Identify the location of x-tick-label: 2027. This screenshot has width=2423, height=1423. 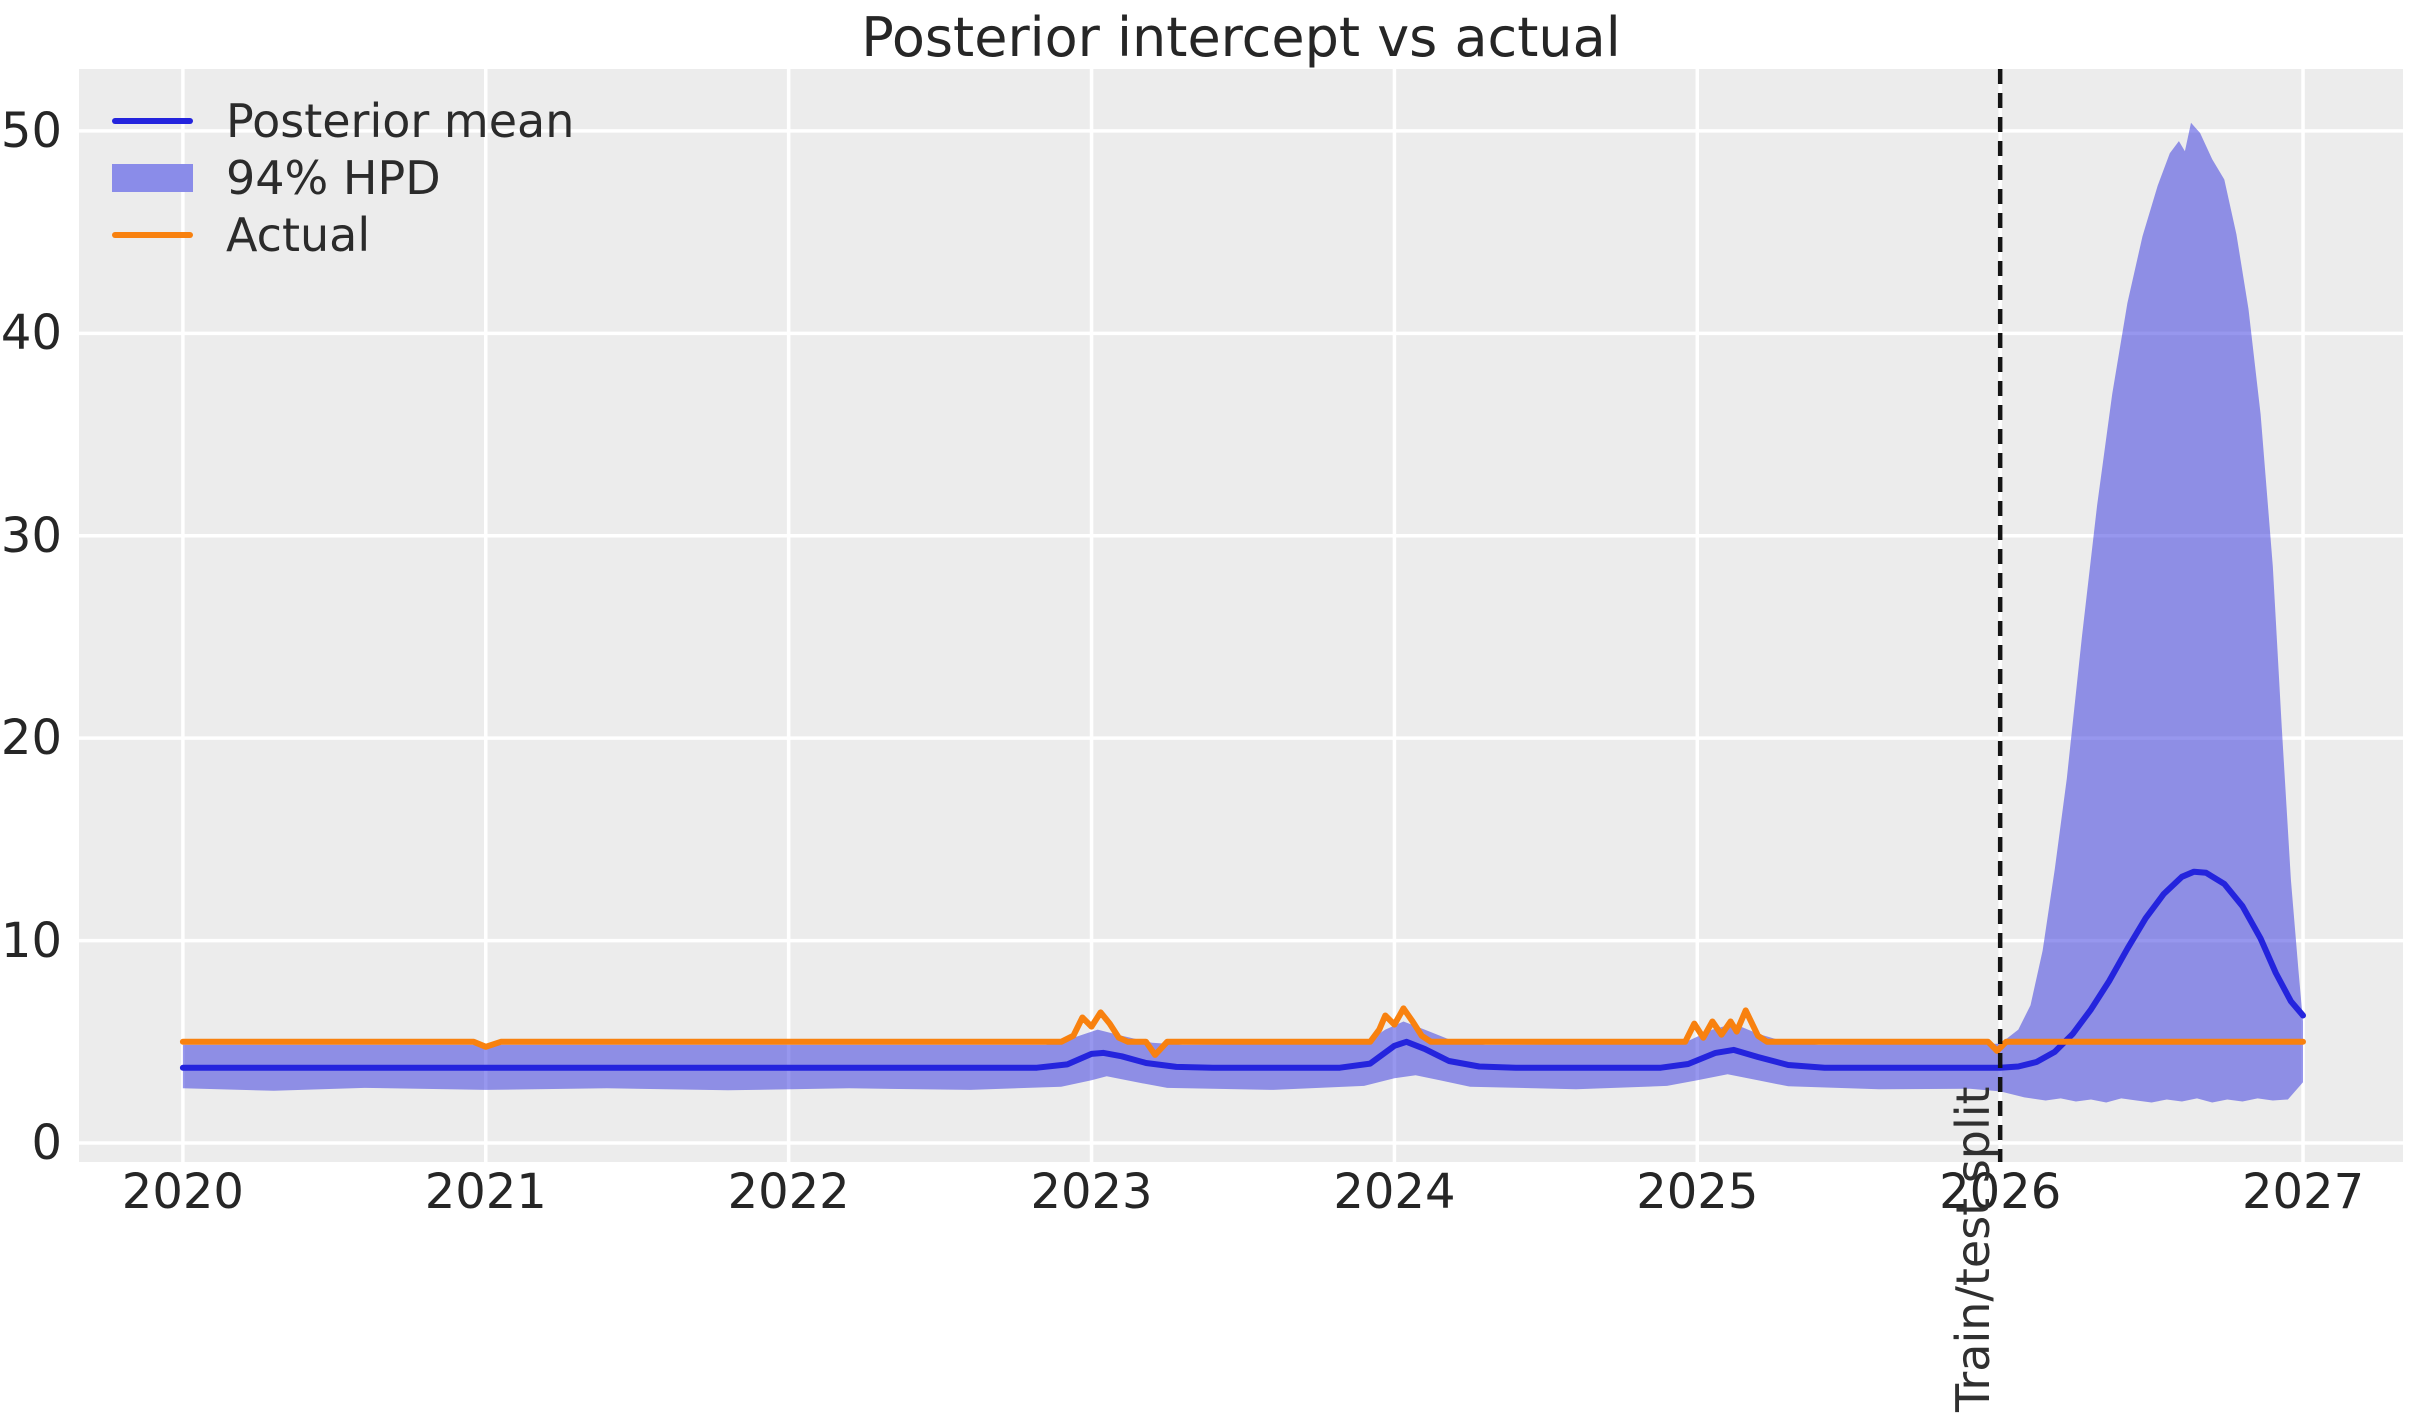
(2303, 1192).